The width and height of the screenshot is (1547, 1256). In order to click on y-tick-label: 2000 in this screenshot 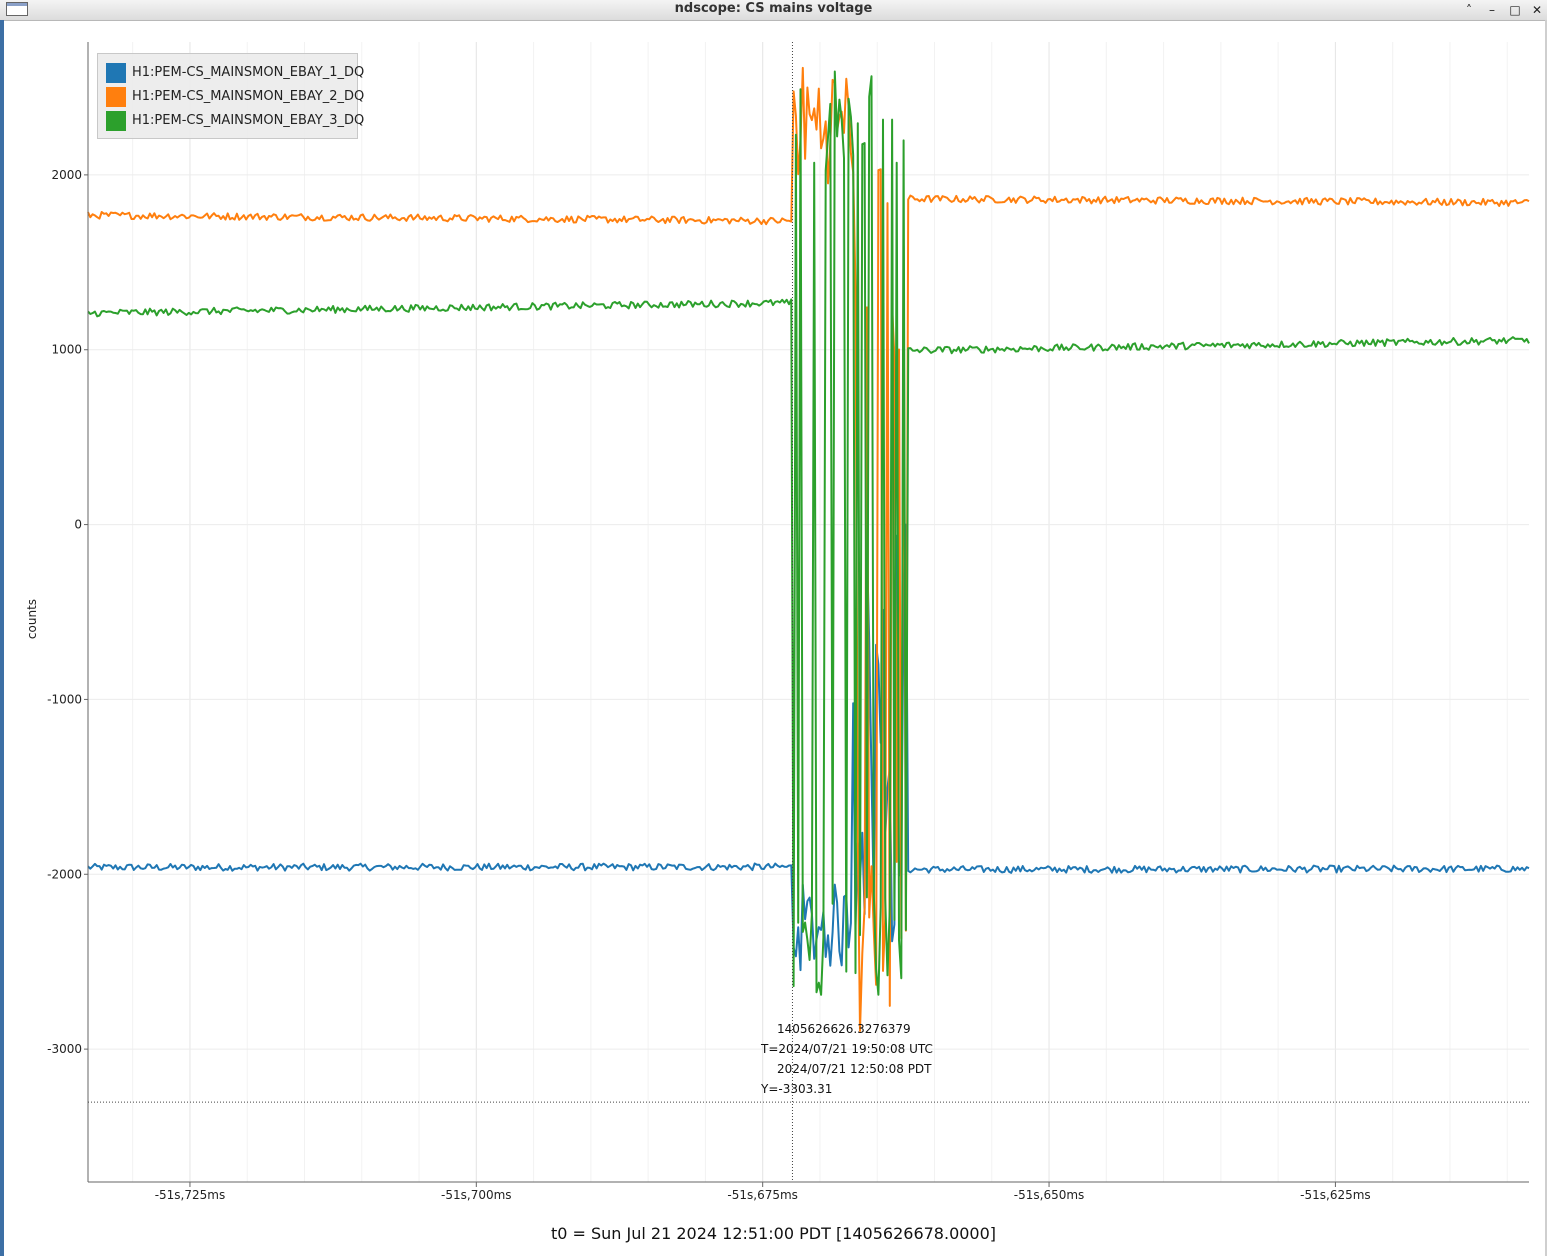, I will do `click(66, 175)`.